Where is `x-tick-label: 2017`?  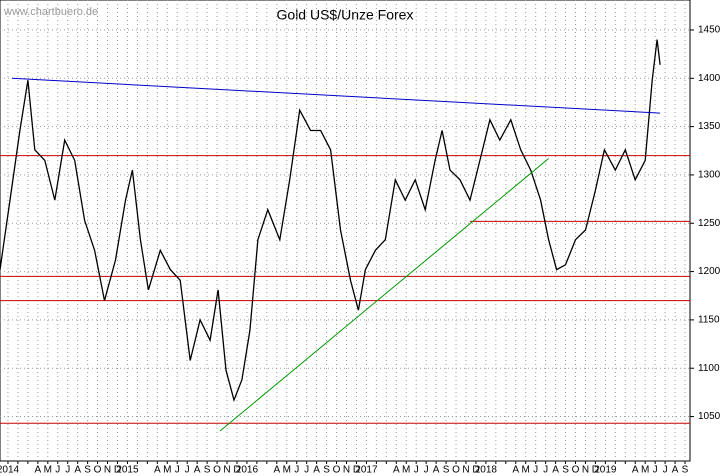 x-tick-label: 2017 is located at coordinates (366, 470).